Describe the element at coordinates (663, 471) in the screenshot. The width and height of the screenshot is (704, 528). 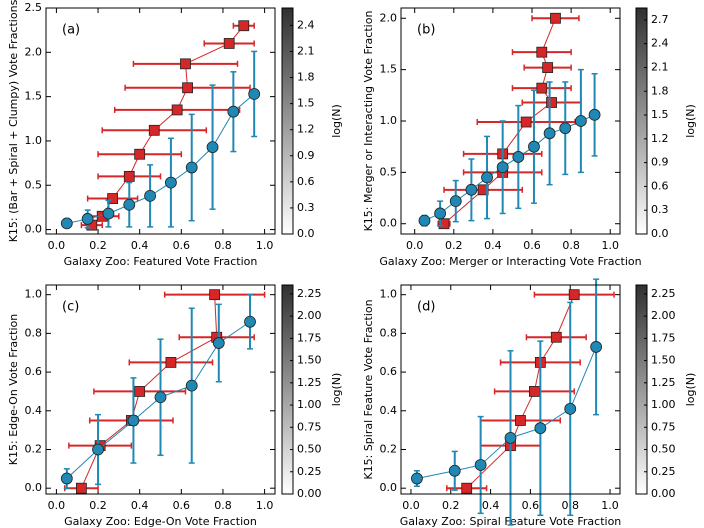
I see `colorbar-tick-label: 0.25` at that location.